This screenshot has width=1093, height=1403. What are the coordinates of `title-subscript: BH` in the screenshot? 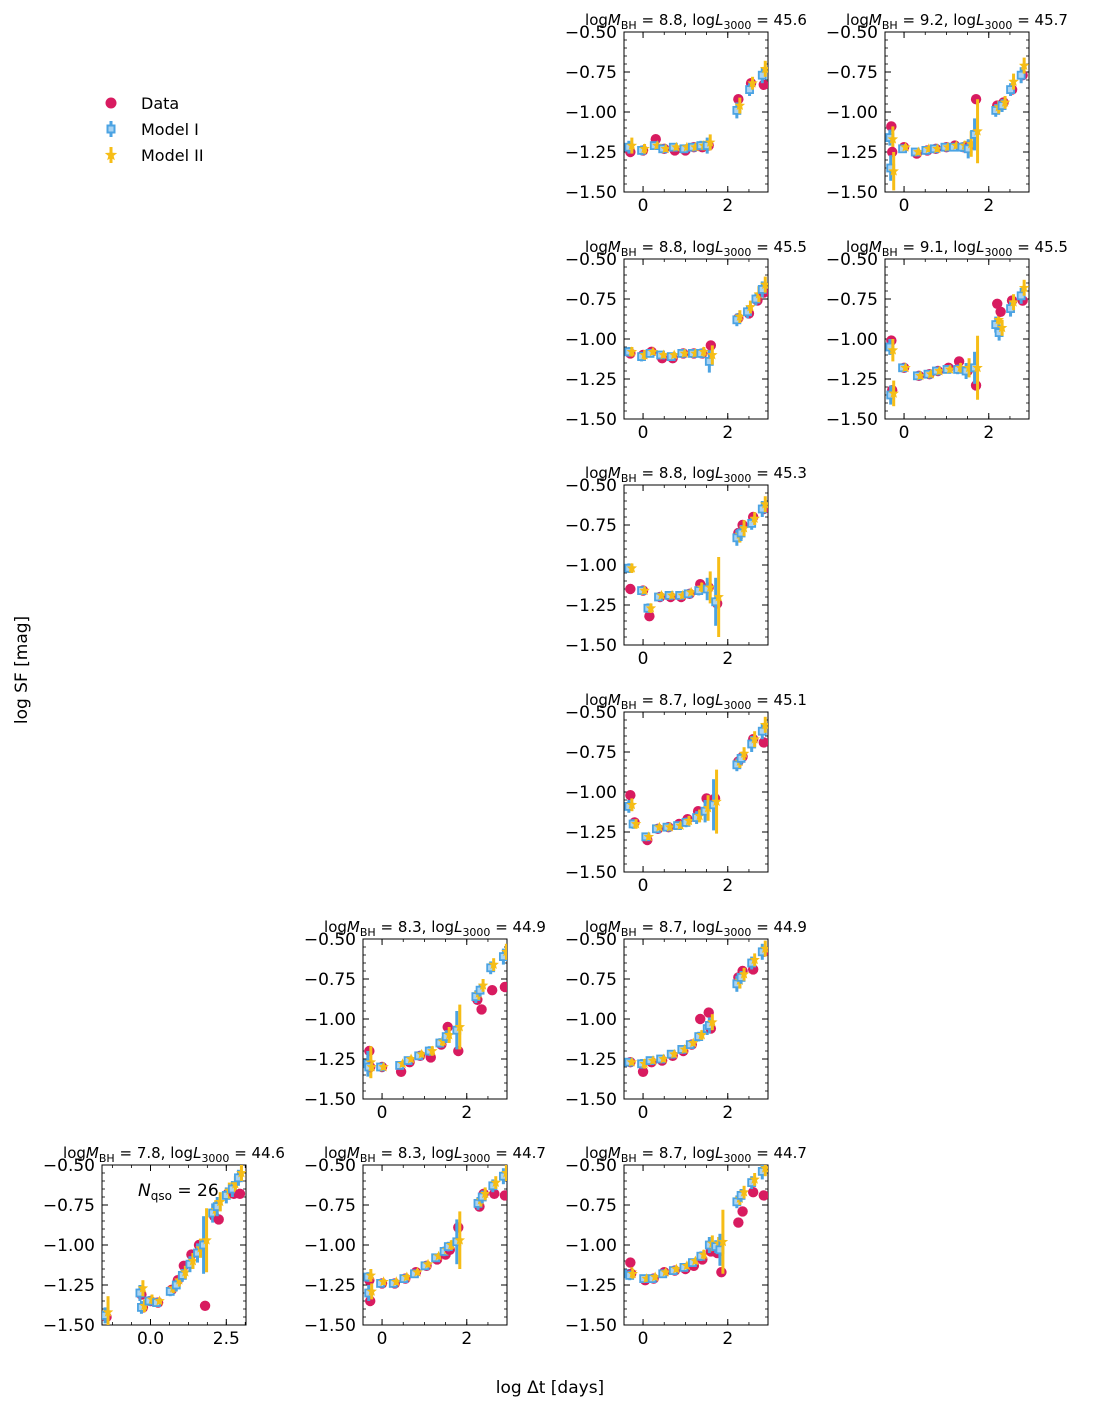 It's located at (890, 25).